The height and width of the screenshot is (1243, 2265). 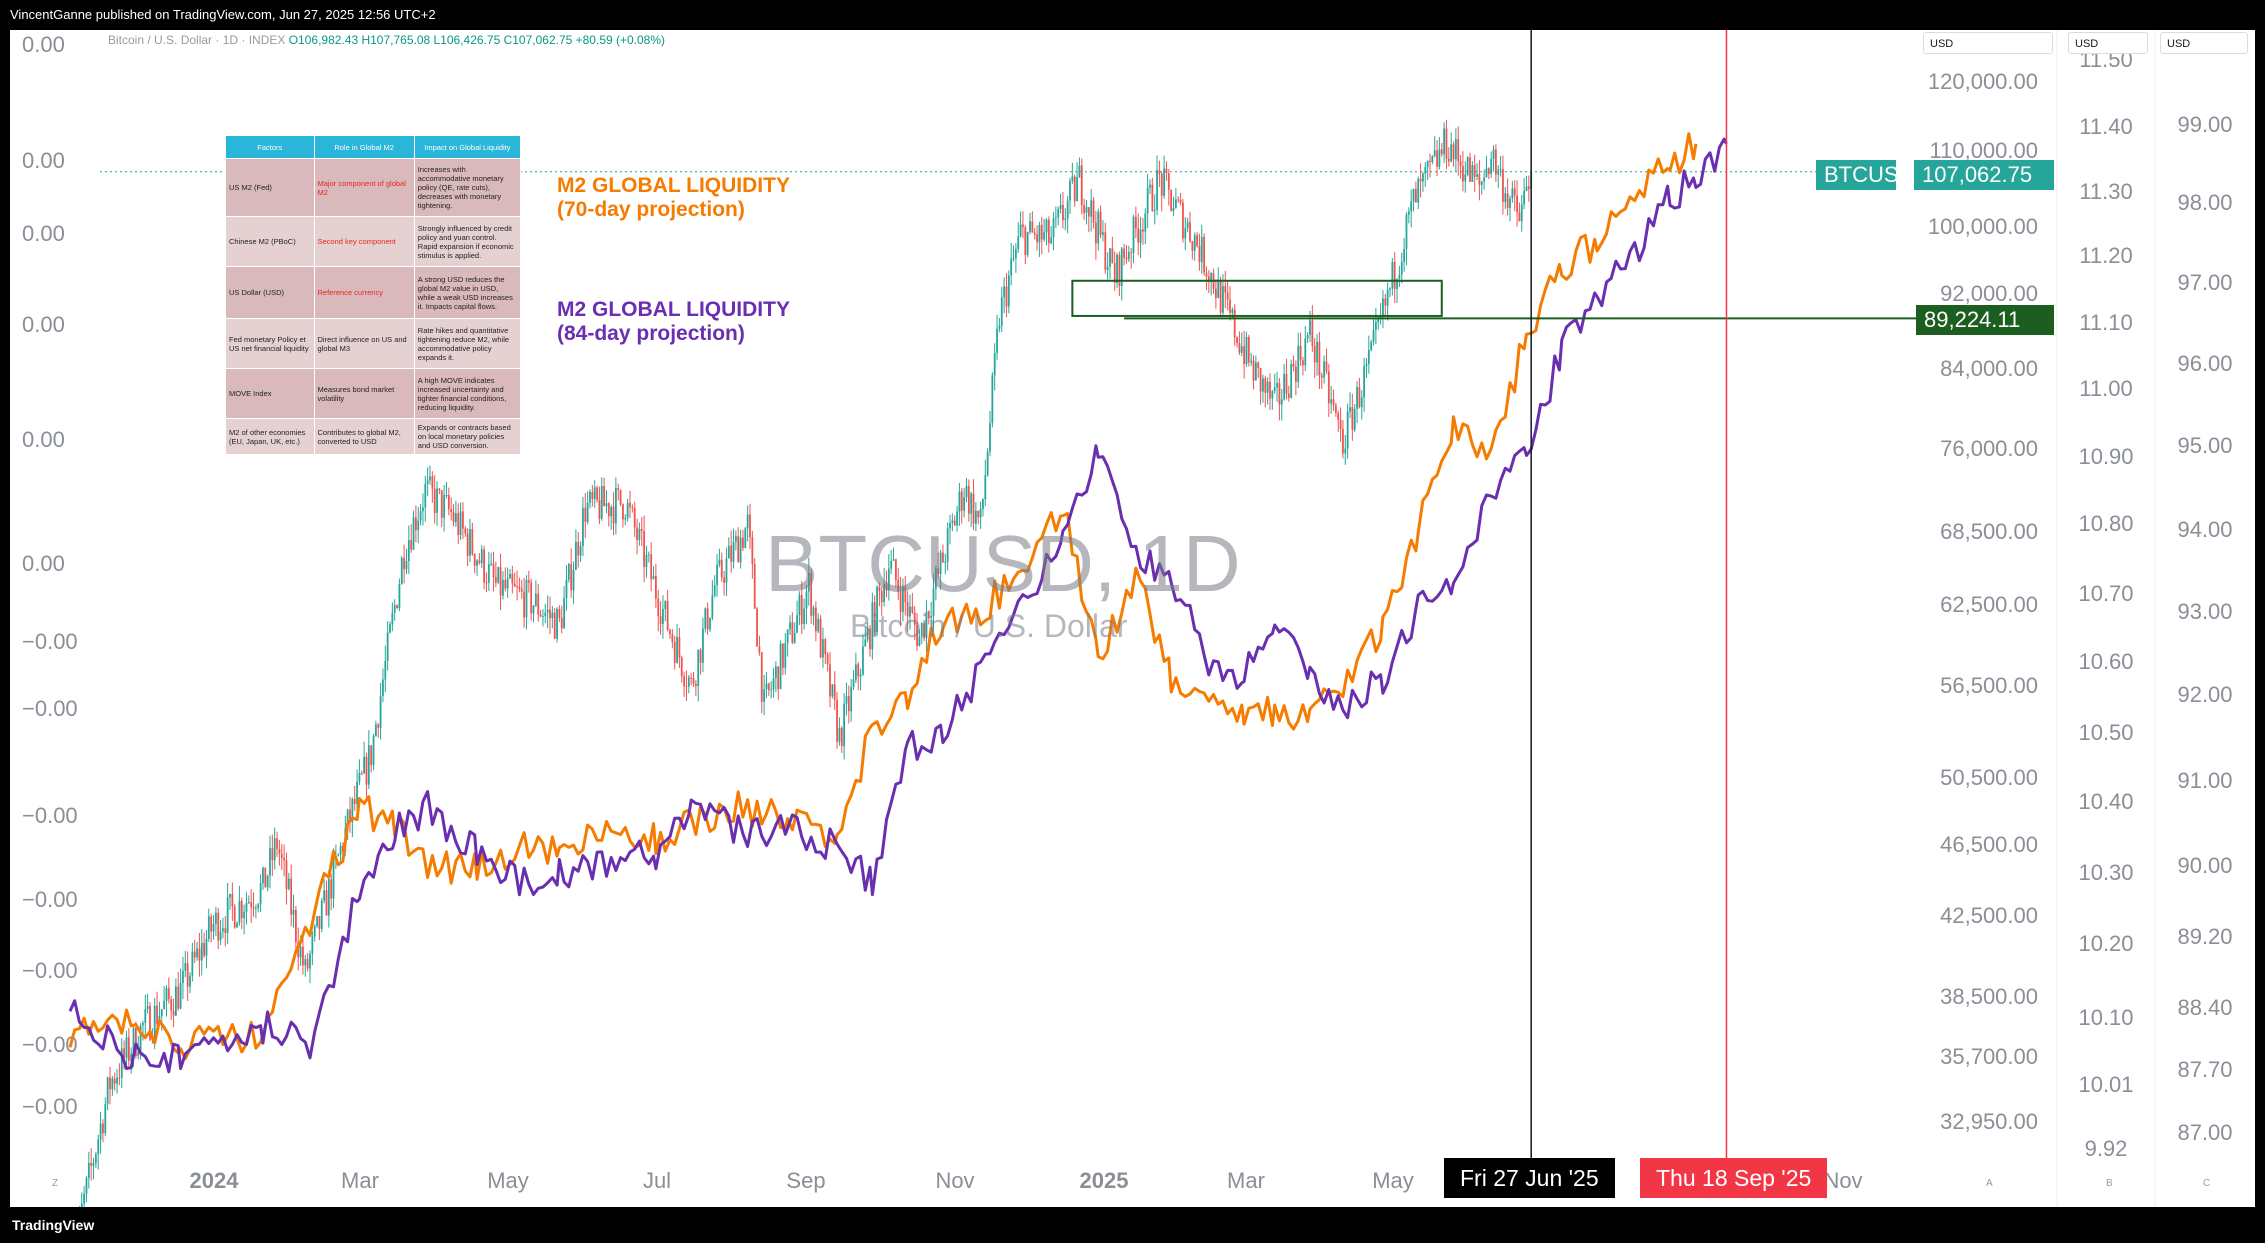 I want to click on footer-bar: TradingView, so click(x=1132, y=1225).